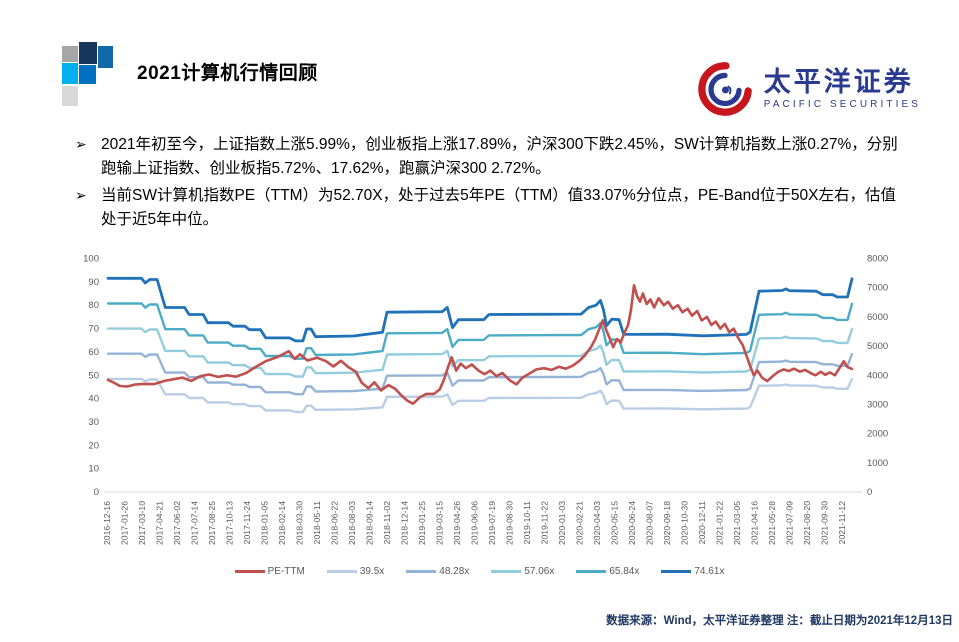 Image resolution: width=959 pixels, height=642 pixels. What do you see at coordinates (685, 523) in the screenshot?
I see `x-axis-label: 2020-10-30` at bounding box center [685, 523].